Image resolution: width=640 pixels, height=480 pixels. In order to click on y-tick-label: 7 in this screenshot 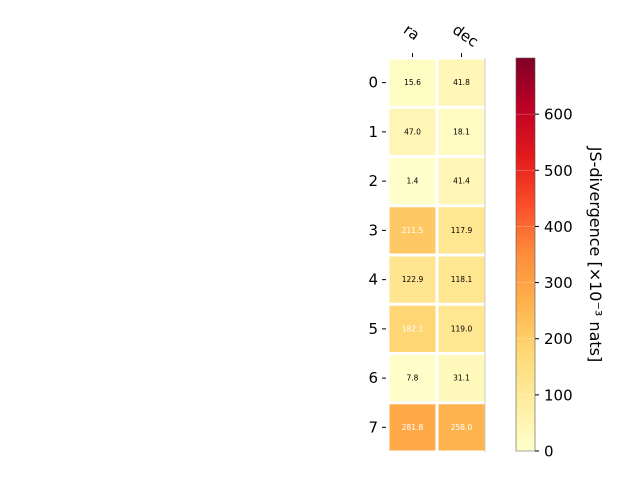, I will do `click(373, 427)`.